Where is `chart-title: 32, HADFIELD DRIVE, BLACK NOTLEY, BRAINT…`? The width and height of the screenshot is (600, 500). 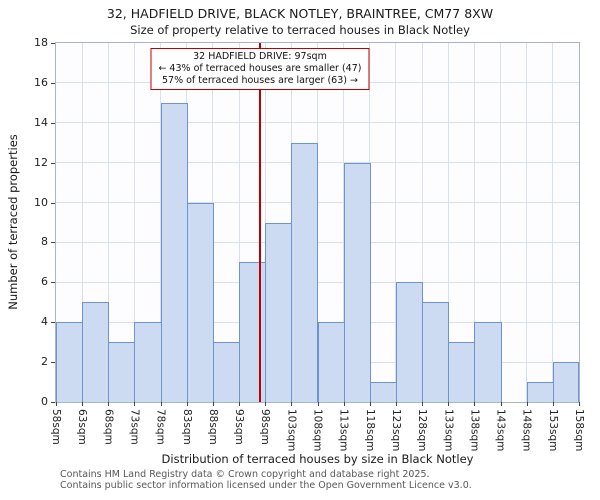 chart-title: 32, HADFIELD DRIVE, BLACK NOTLEY, BRAINT… is located at coordinates (300, 13).